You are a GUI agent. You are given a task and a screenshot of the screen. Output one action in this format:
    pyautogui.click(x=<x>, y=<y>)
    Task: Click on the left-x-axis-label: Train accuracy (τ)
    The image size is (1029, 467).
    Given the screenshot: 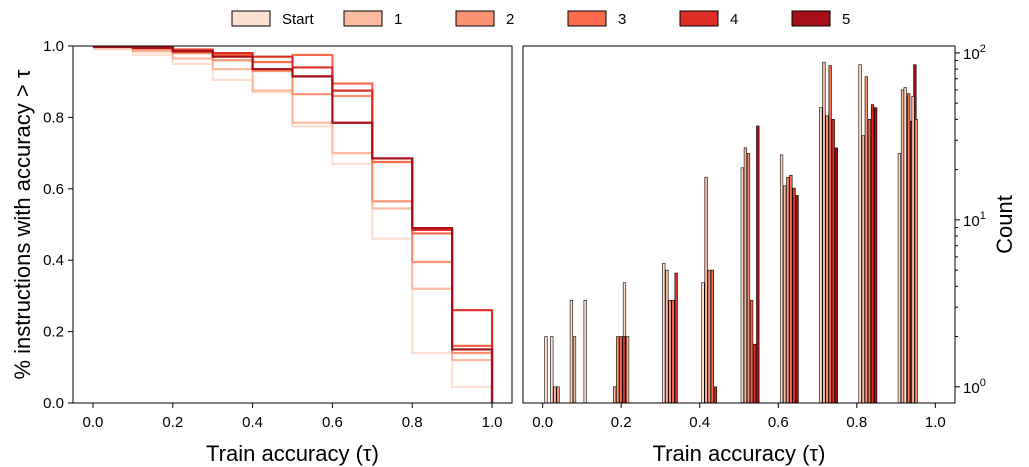 What is the action you would take?
    pyautogui.click(x=292, y=453)
    